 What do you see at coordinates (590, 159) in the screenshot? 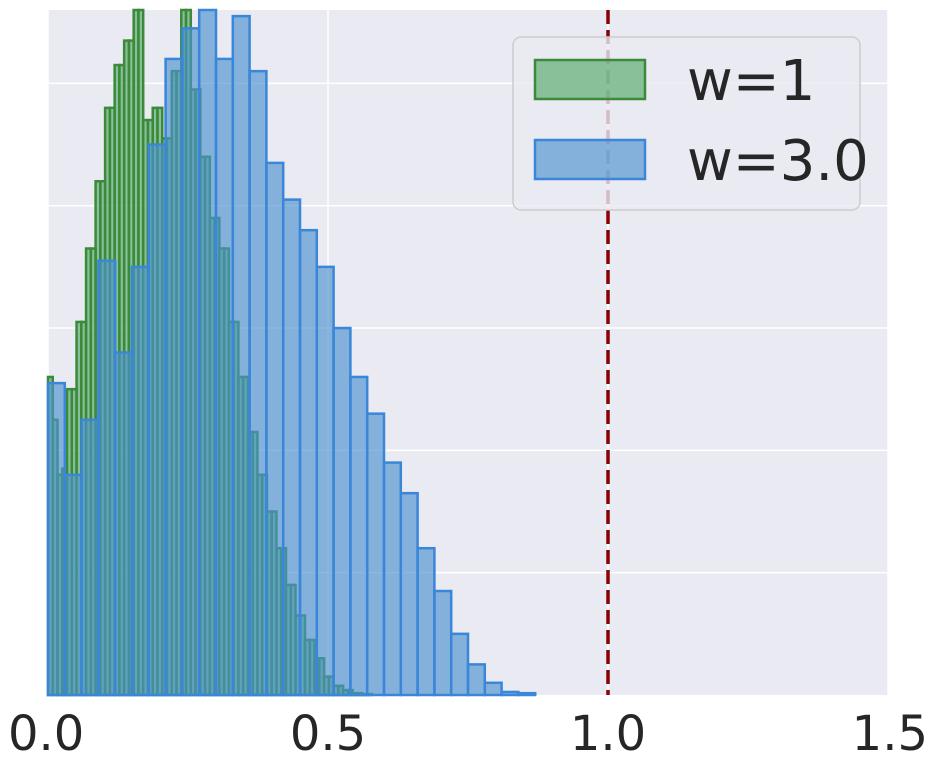
I see `legend-swatch-w3` at bounding box center [590, 159].